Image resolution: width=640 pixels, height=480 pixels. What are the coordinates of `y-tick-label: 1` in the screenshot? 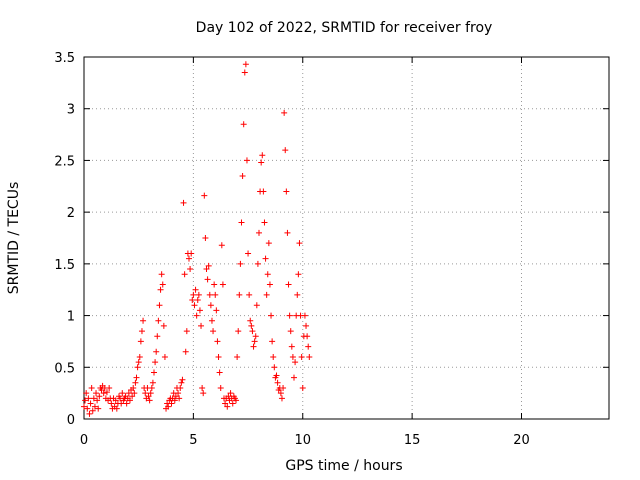 It's located at (71, 317).